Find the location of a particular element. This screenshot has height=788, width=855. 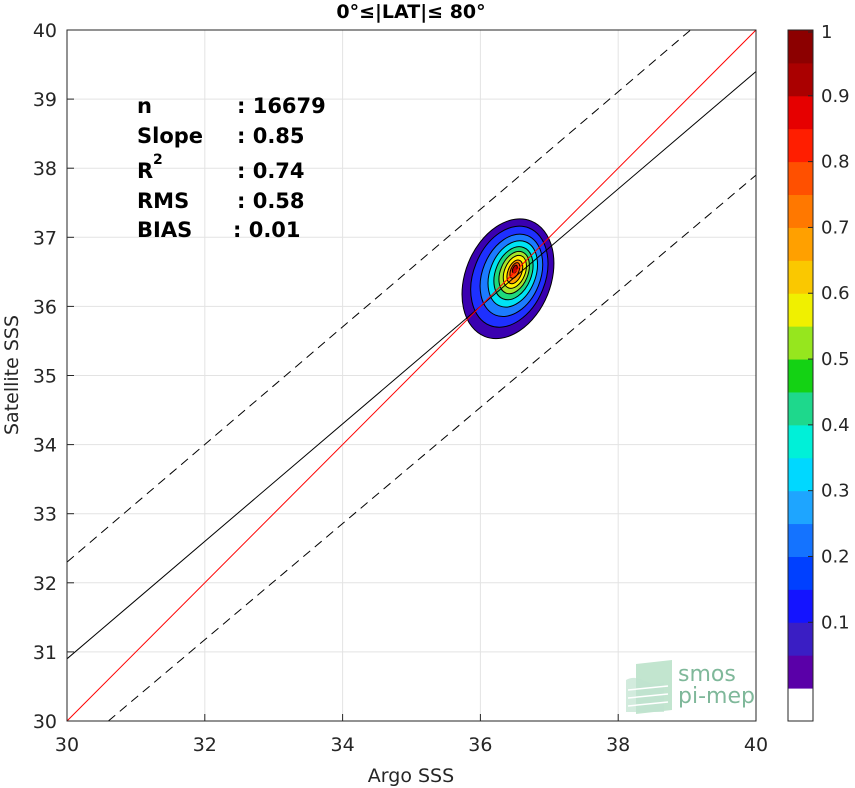

y-tick-label: 38 is located at coordinates (45, 169).